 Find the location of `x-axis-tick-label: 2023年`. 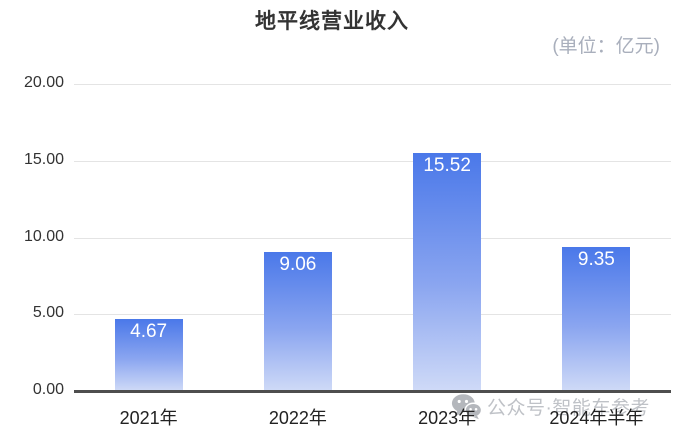

x-axis-tick-label: 2023年 is located at coordinates (447, 418).